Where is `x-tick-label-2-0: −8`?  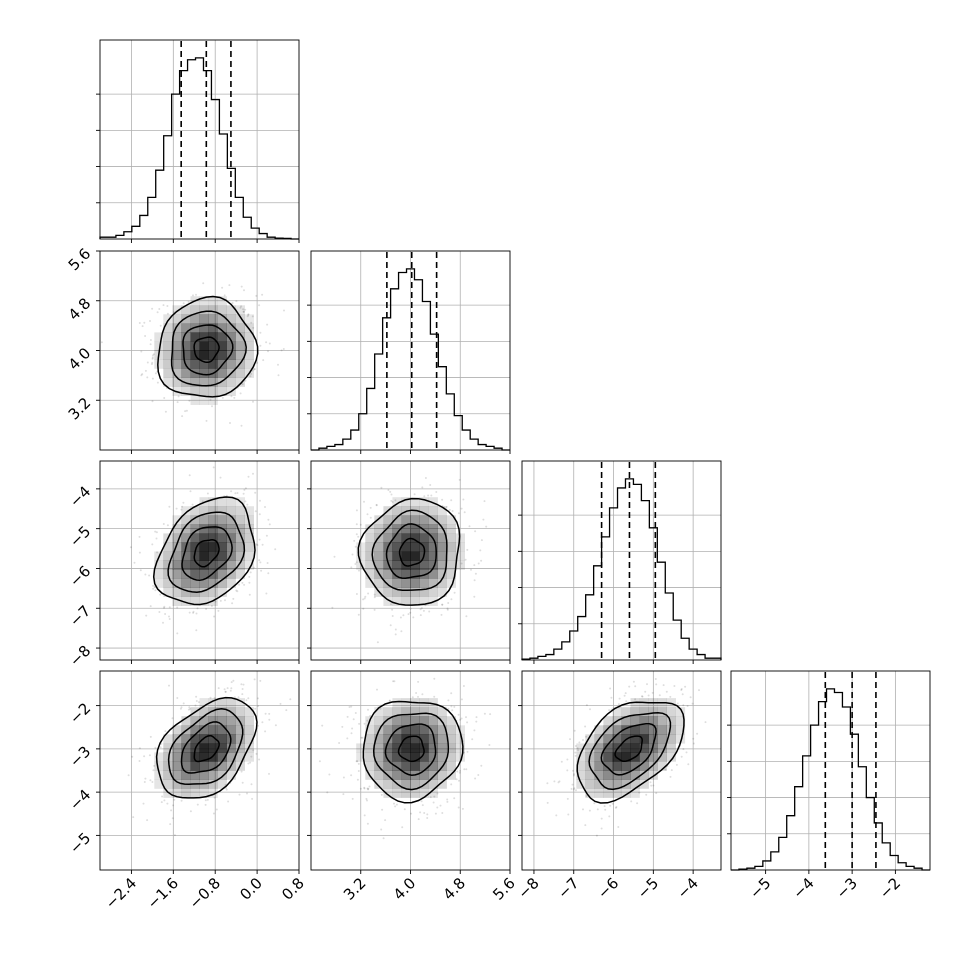 x-tick-label-2-0: −8 is located at coordinates (528, 888).